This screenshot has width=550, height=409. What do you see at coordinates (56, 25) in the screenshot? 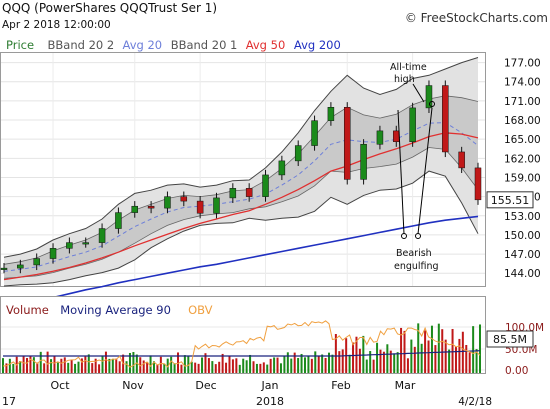
I see `chart-date: Apr 2 2018 12:00:00` at bounding box center [56, 25].